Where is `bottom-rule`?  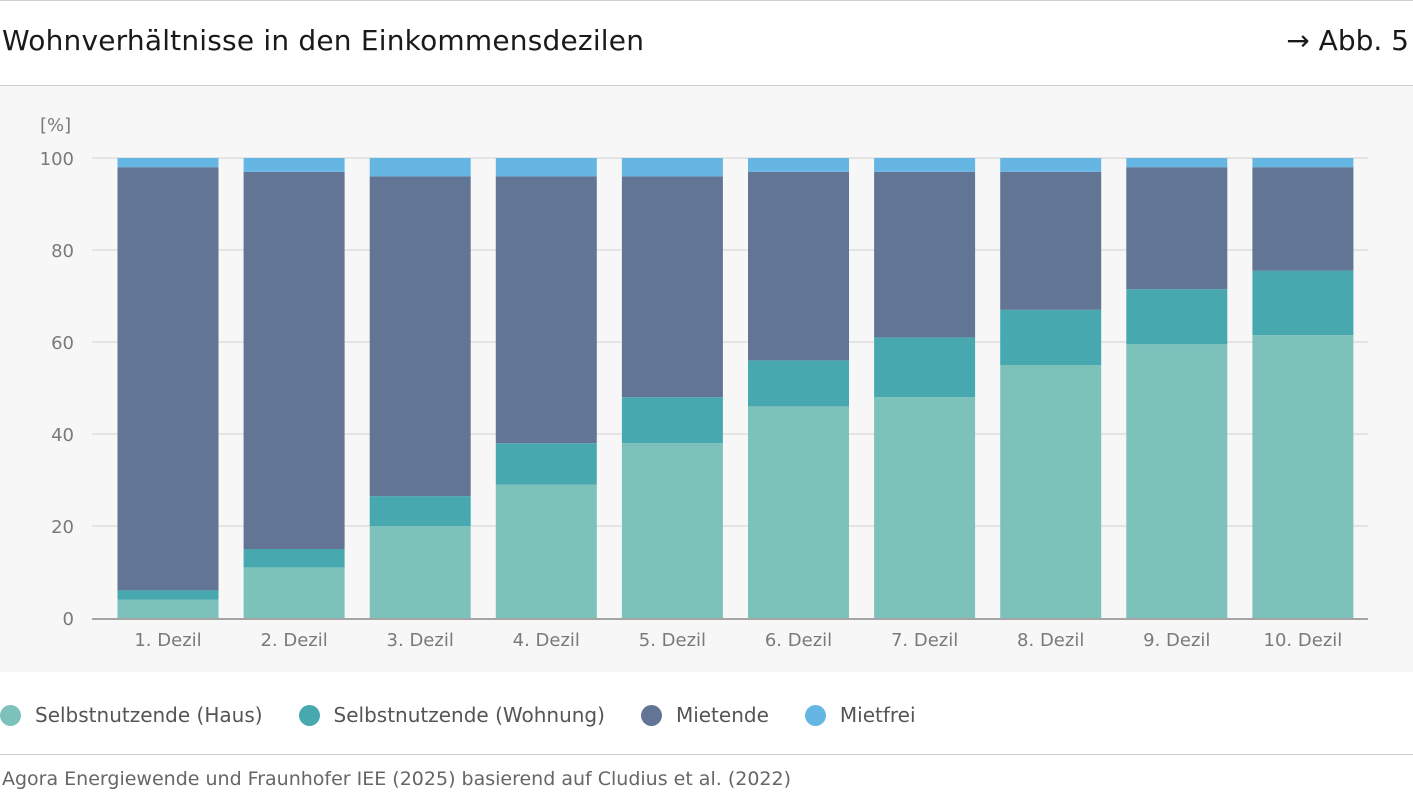
bottom-rule is located at coordinates (706, 754).